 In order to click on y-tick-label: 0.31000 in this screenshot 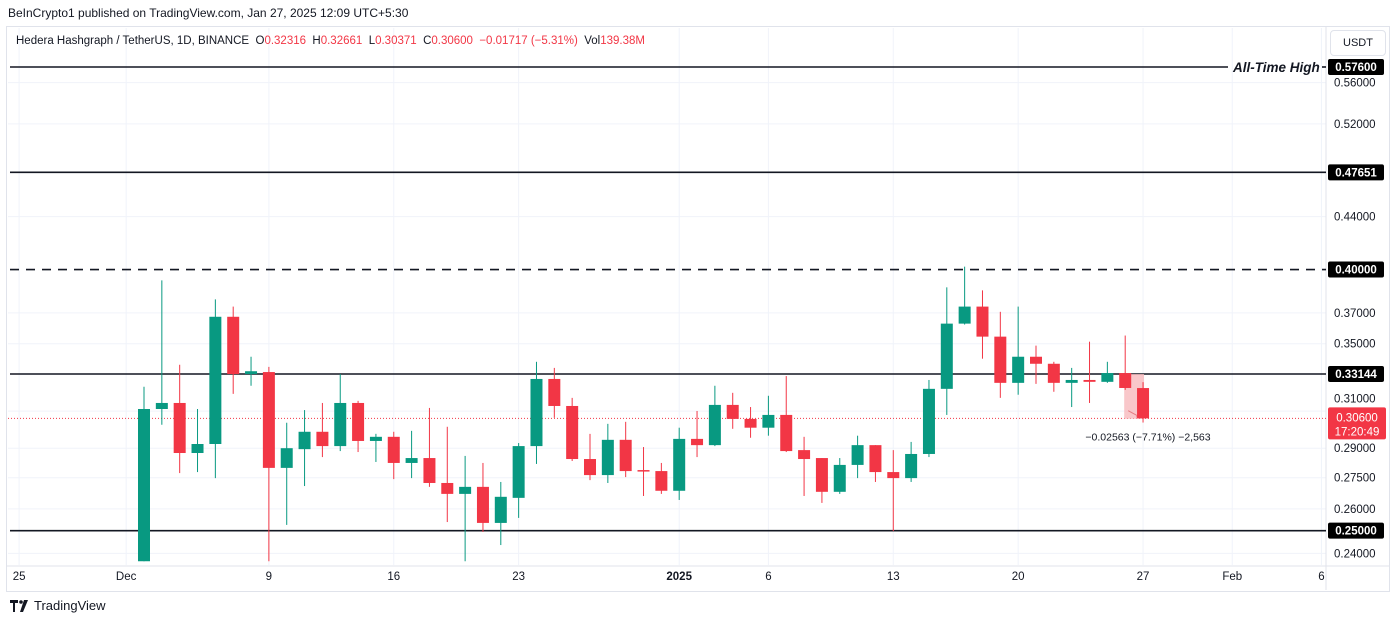, I will do `click(1355, 399)`.